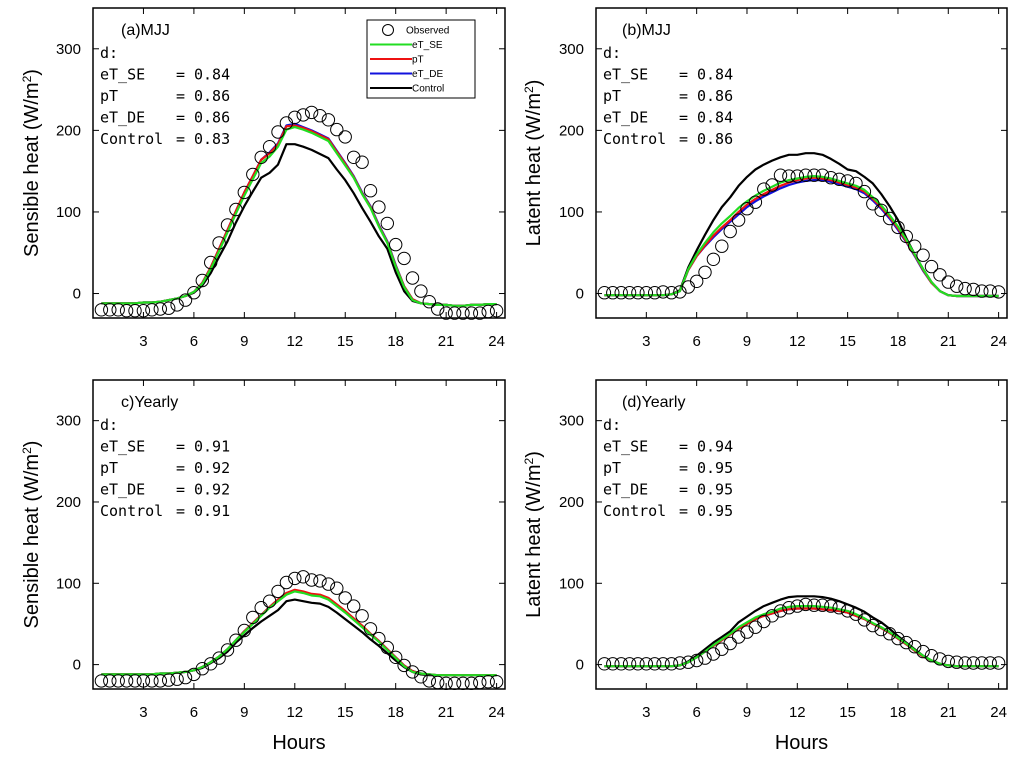  I want to click on y-tick-label: 300, so click(68, 421).